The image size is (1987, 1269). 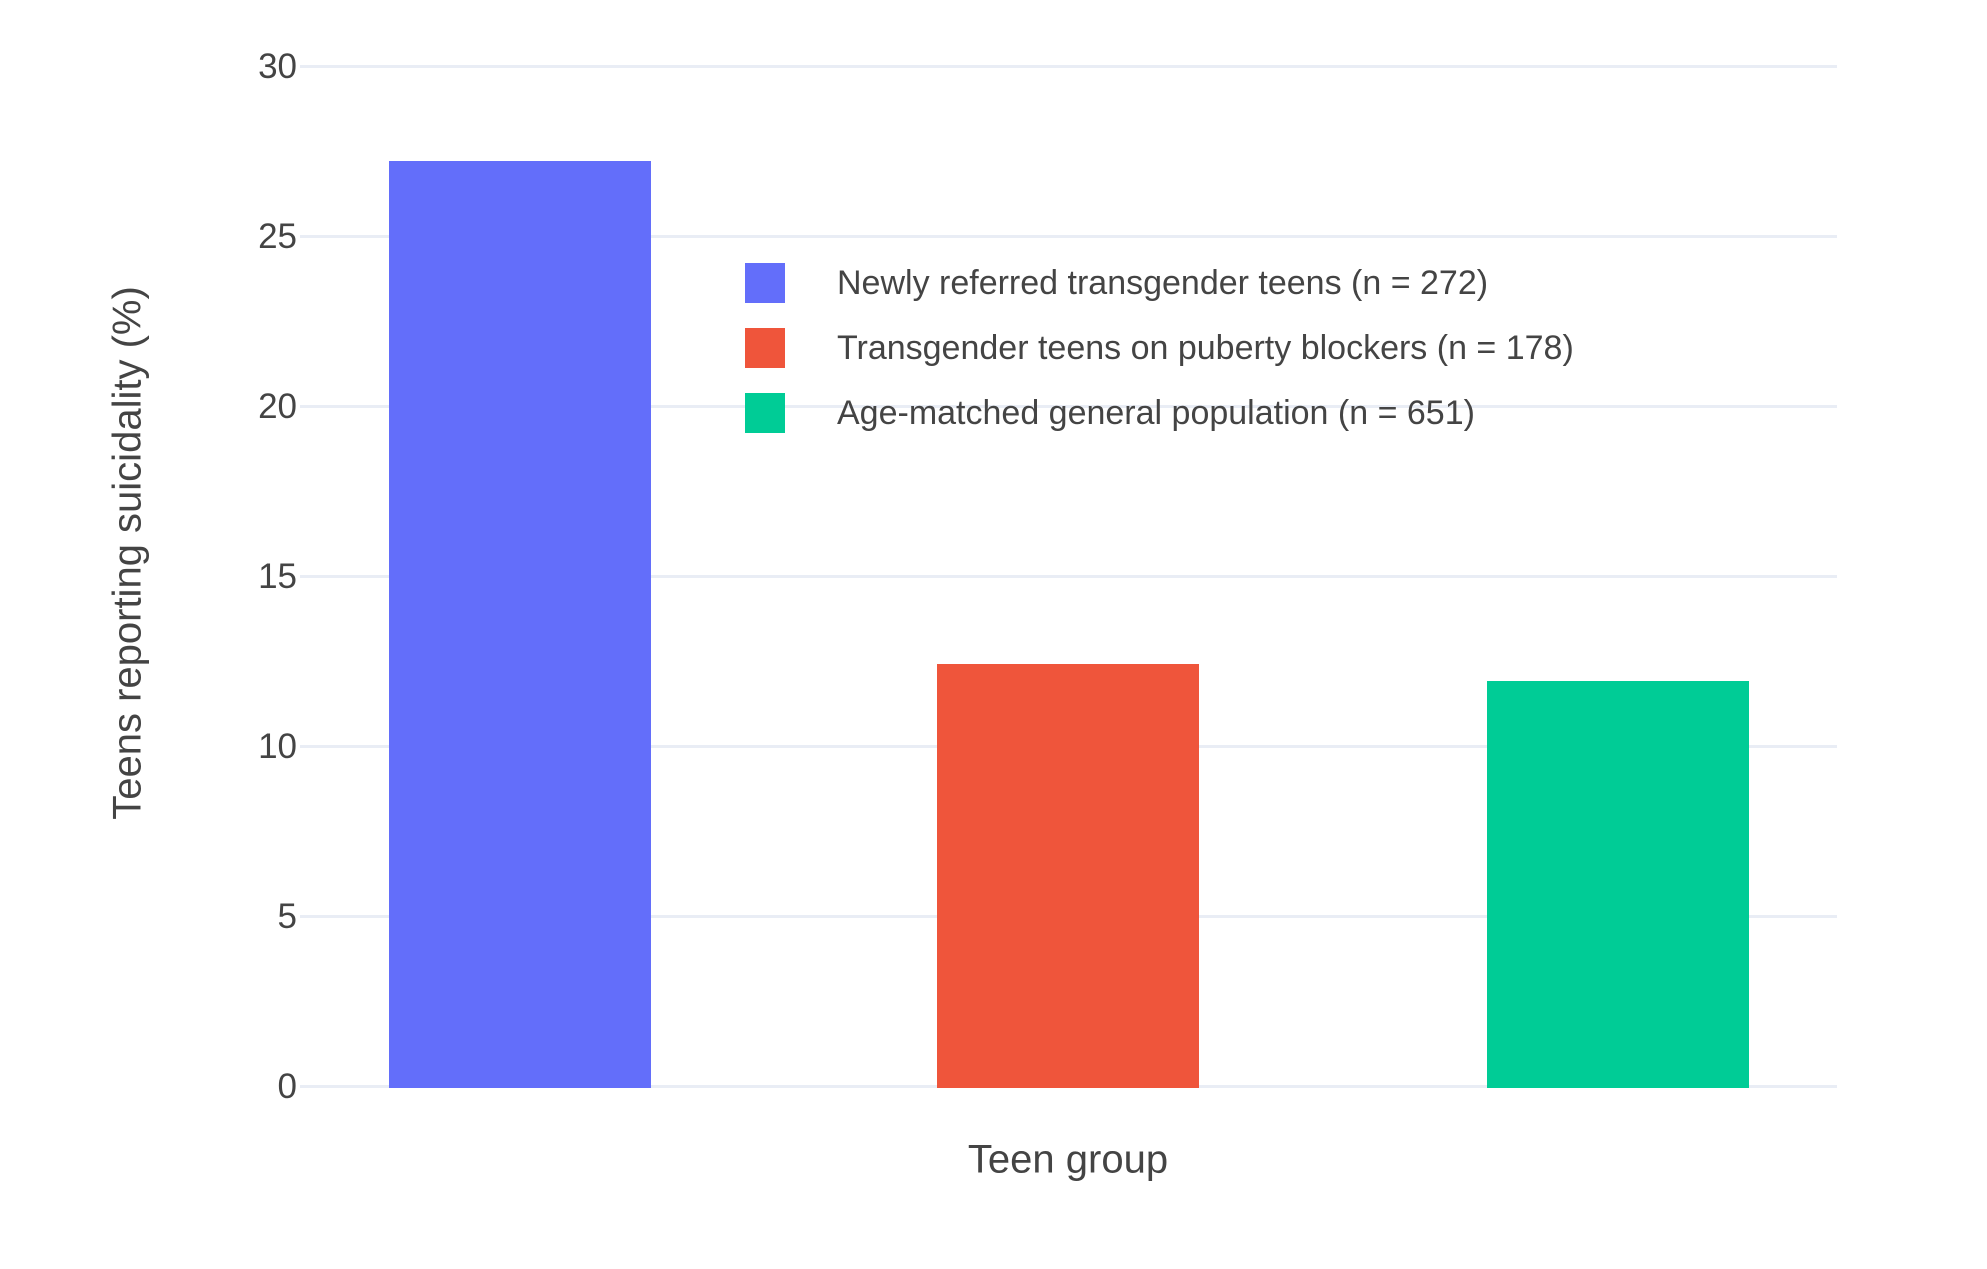 What do you see at coordinates (765, 348) in the screenshot?
I see `legend-swatch-transgender-teens-on-puberty-blockers` at bounding box center [765, 348].